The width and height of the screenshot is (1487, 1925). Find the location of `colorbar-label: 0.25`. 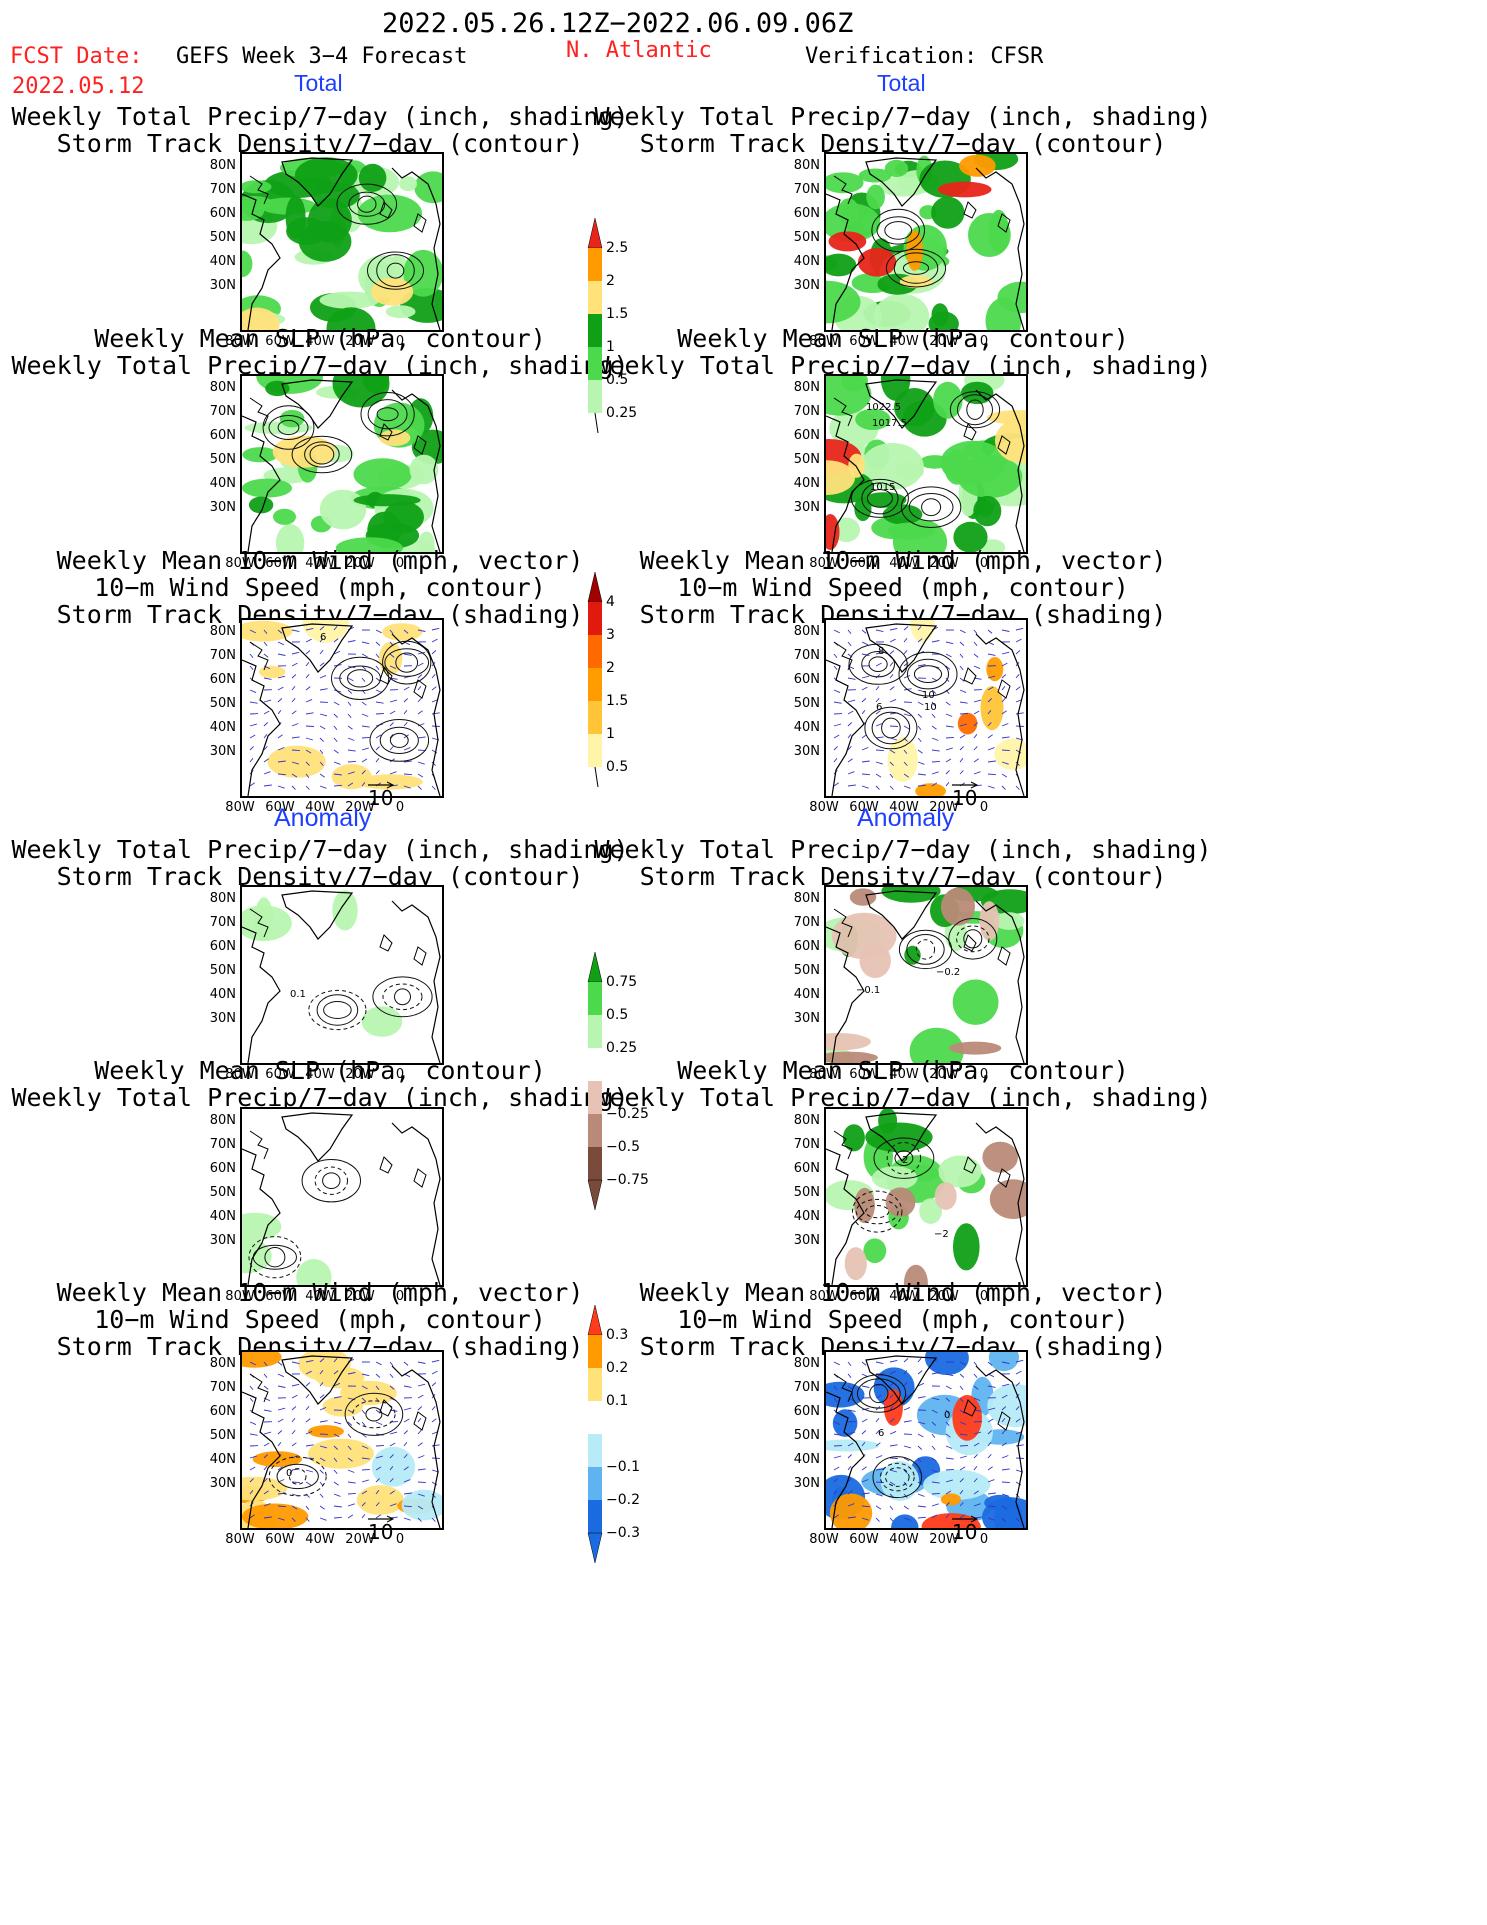

colorbar-label: 0.25 is located at coordinates (622, 413).